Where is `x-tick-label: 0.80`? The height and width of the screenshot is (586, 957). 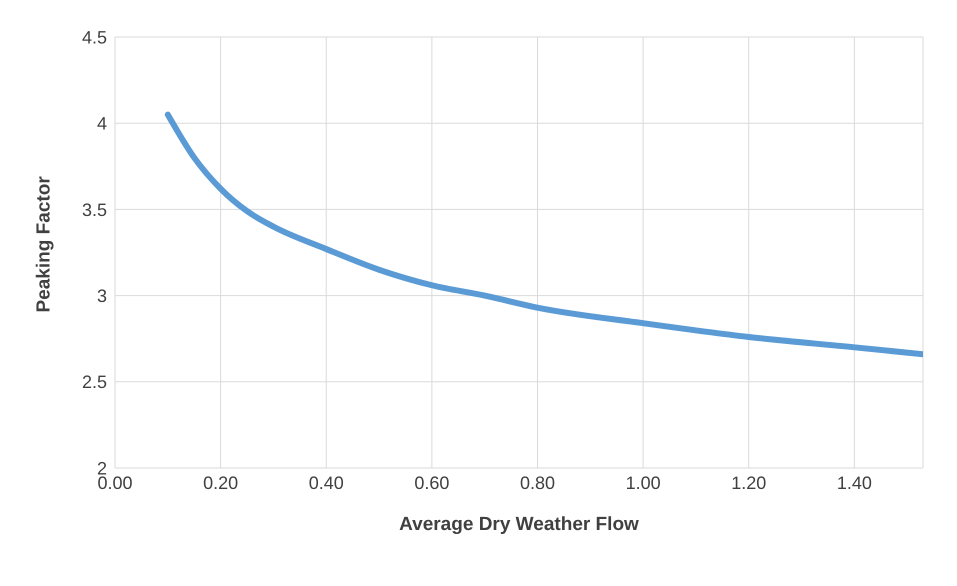 x-tick-label: 0.80 is located at coordinates (538, 482).